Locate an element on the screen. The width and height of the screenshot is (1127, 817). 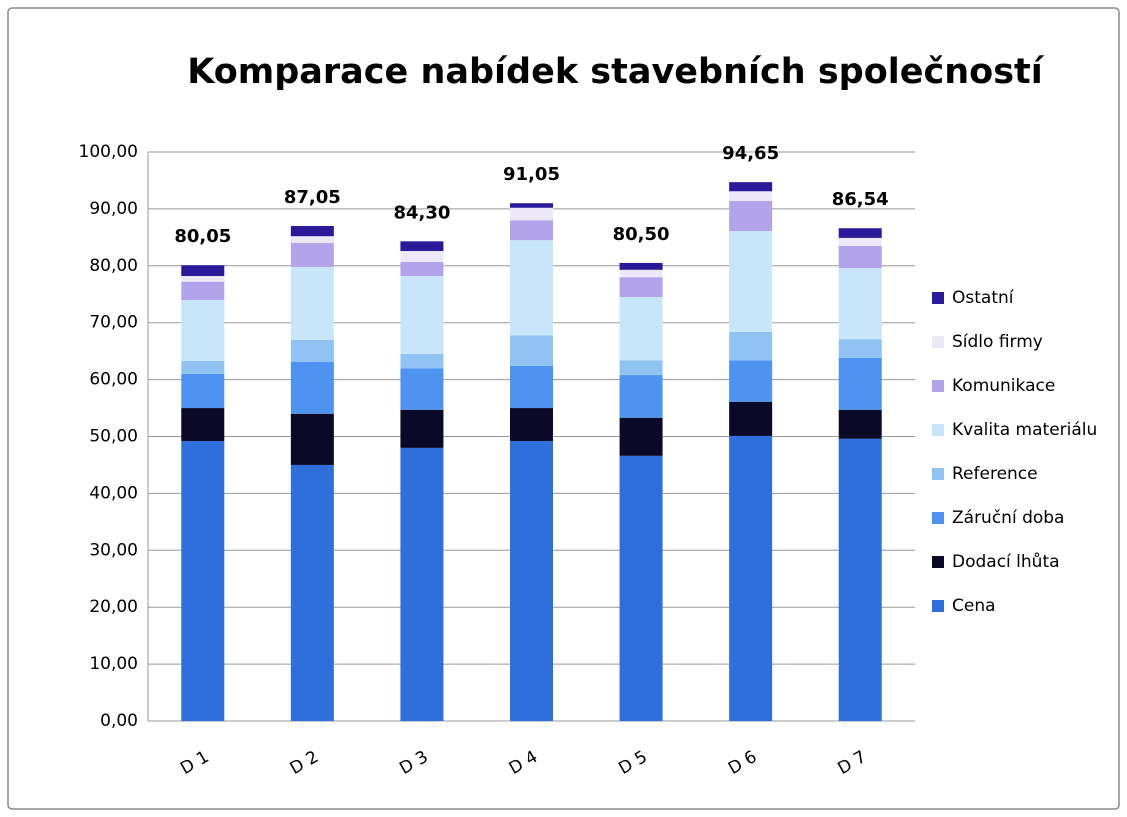
y-tick-label: 100,00 is located at coordinates (108, 152).